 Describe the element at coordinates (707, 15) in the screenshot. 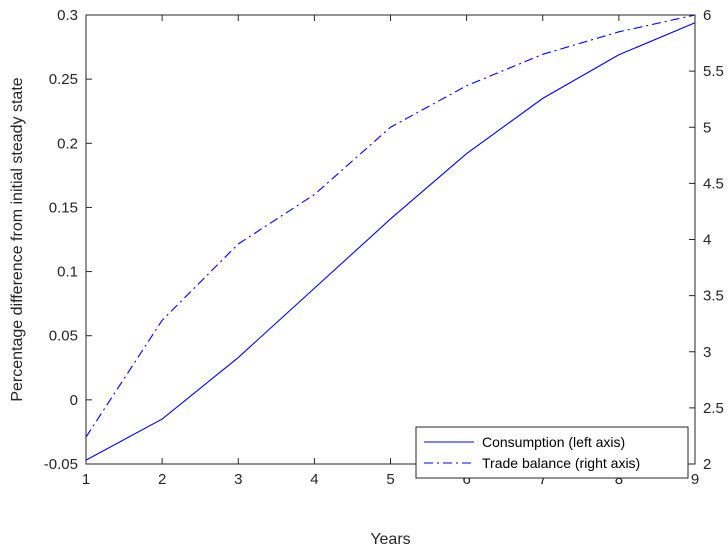

I see `y-tick-label-right: 6` at that location.